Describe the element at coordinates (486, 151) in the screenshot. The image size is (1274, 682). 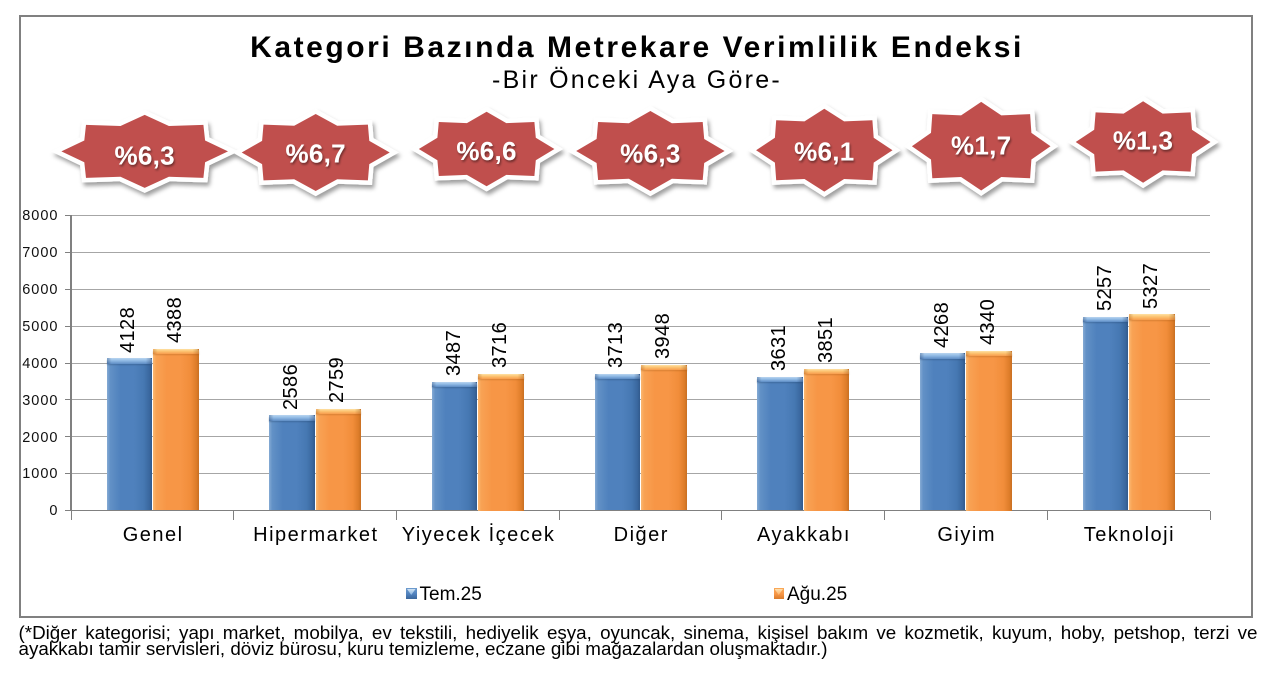
I see `svg-text: %6,6` at that location.